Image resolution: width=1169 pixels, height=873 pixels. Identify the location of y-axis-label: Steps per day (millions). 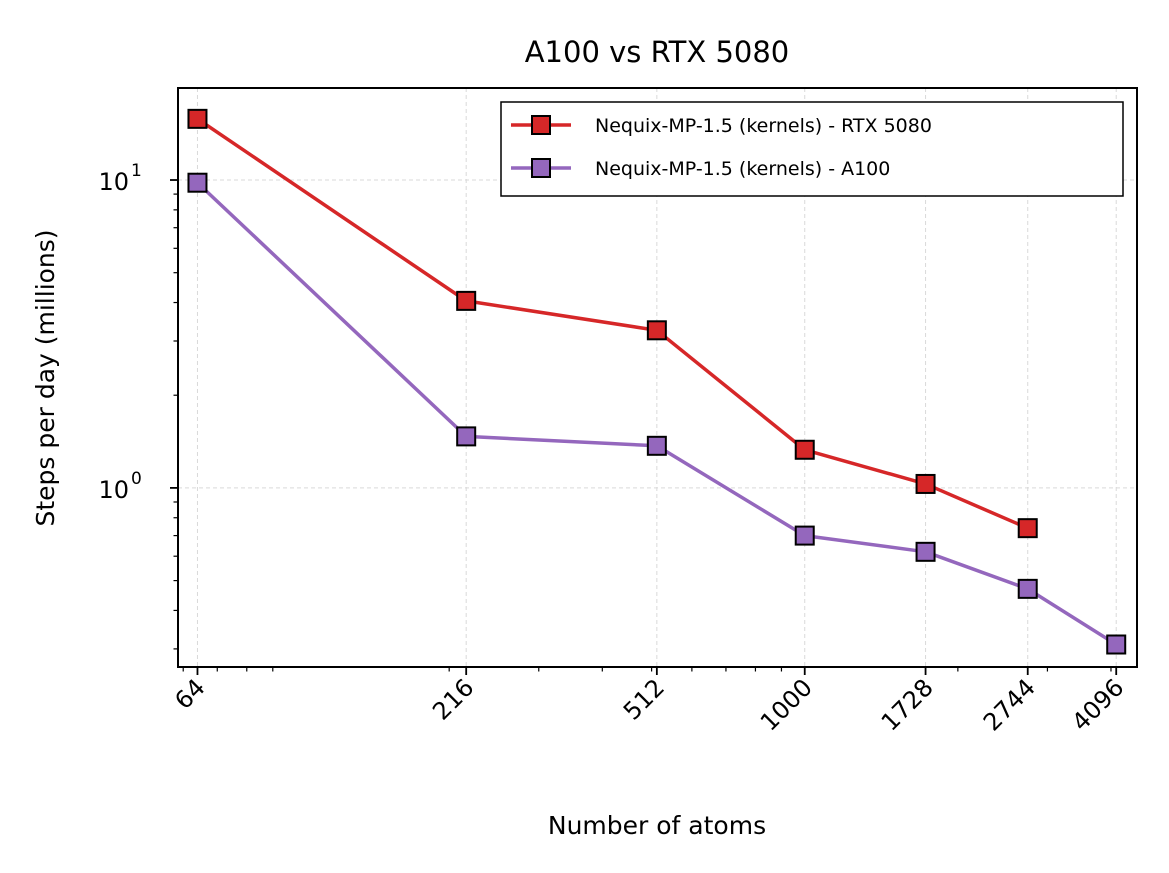
(45, 377).